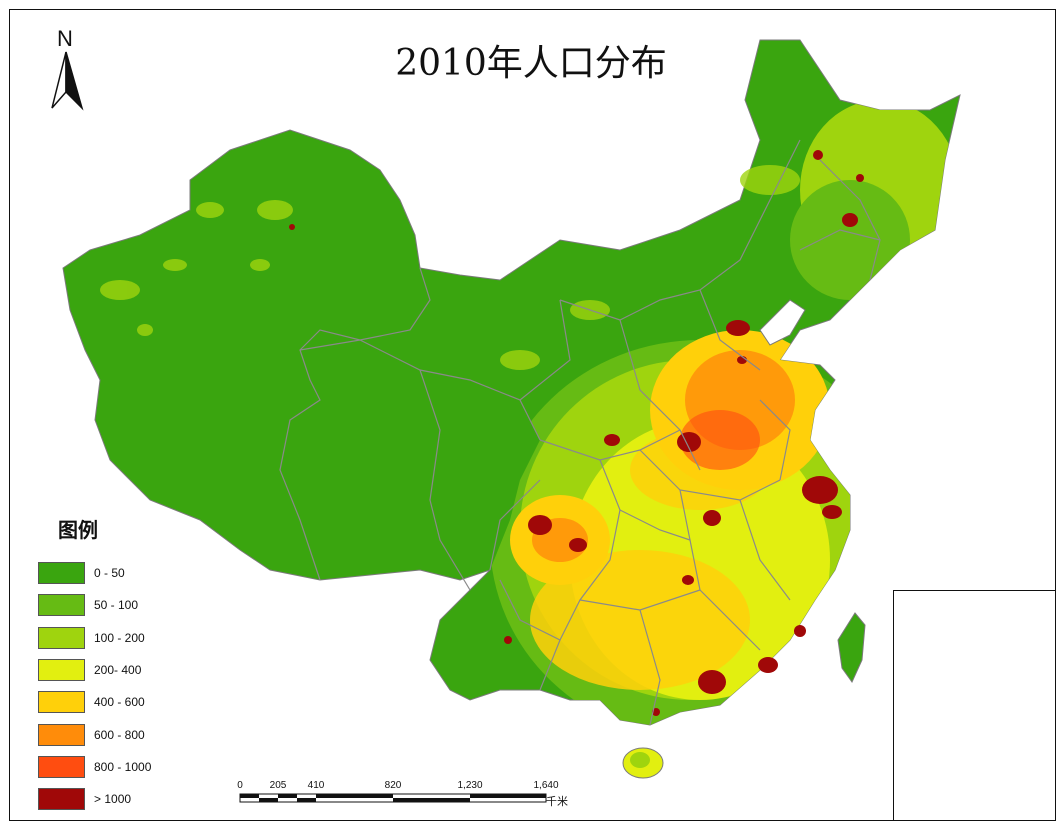 The image size is (1062, 827). What do you see at coordinates (393, 785) in the screenshot?
I see `scale-tick-label: 820` at bounding box center [393, 785].